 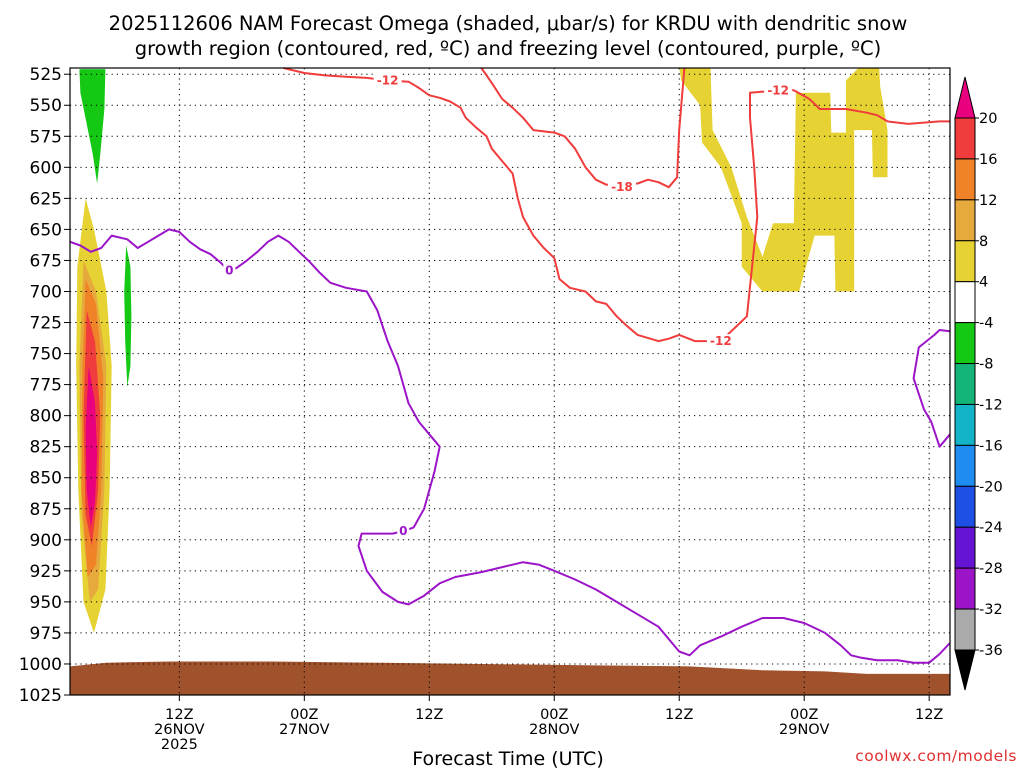 I want to click on surface-terrain, so click(x=510, y=678).